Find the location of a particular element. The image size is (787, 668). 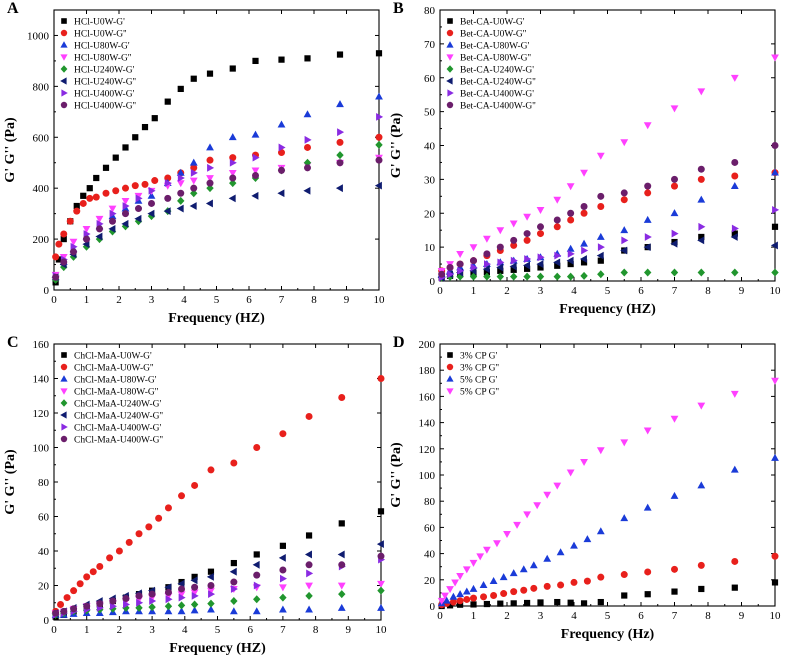

x-tick-label: 1 is located at coordinates (474, 291).